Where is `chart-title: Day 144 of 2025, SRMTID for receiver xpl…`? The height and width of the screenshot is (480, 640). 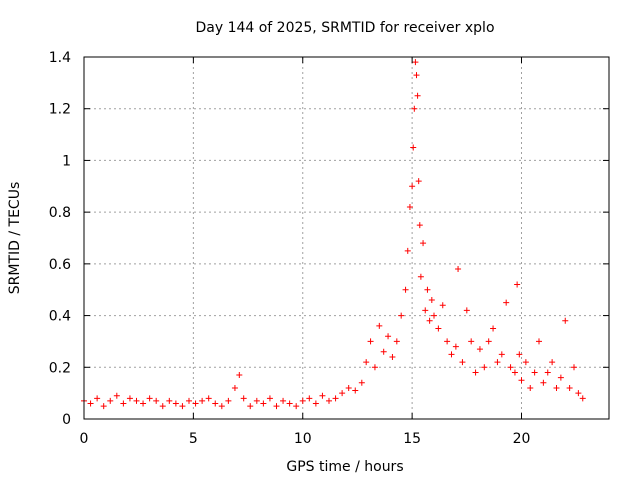
chart-title: Day 144 of 2025, SRMTID for receiver xpl… is located at coordinates (344, 28).